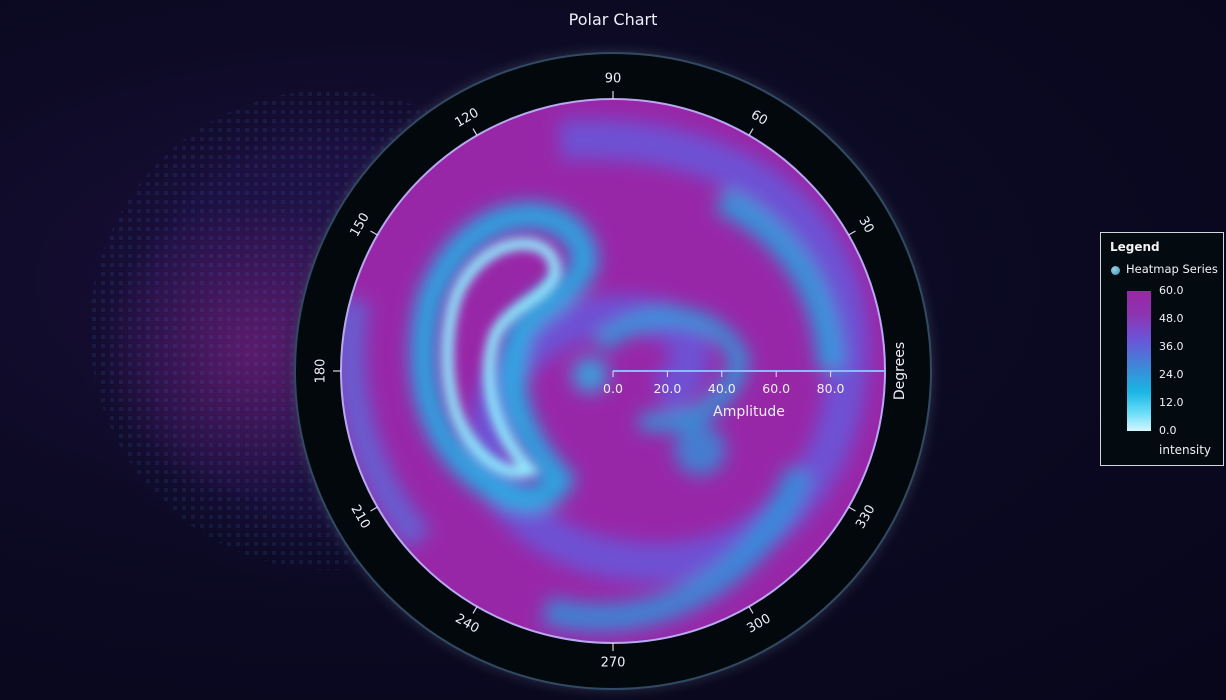 Image resolution: width=1226 pixels, height=700 pixels. Describe the element at coordinates (831, 388) in the screenshot. I see `radial-label-80.0: 80.0` at that location.